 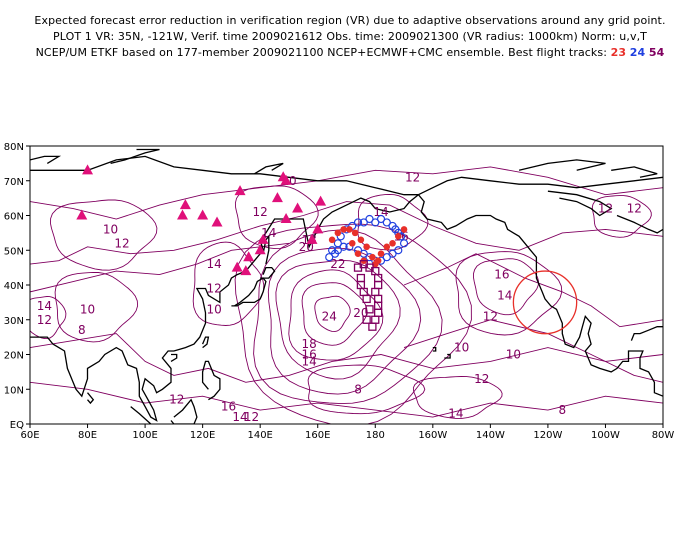 I want to click on lon-tick-label: 160E, so click(x=317, y=435).